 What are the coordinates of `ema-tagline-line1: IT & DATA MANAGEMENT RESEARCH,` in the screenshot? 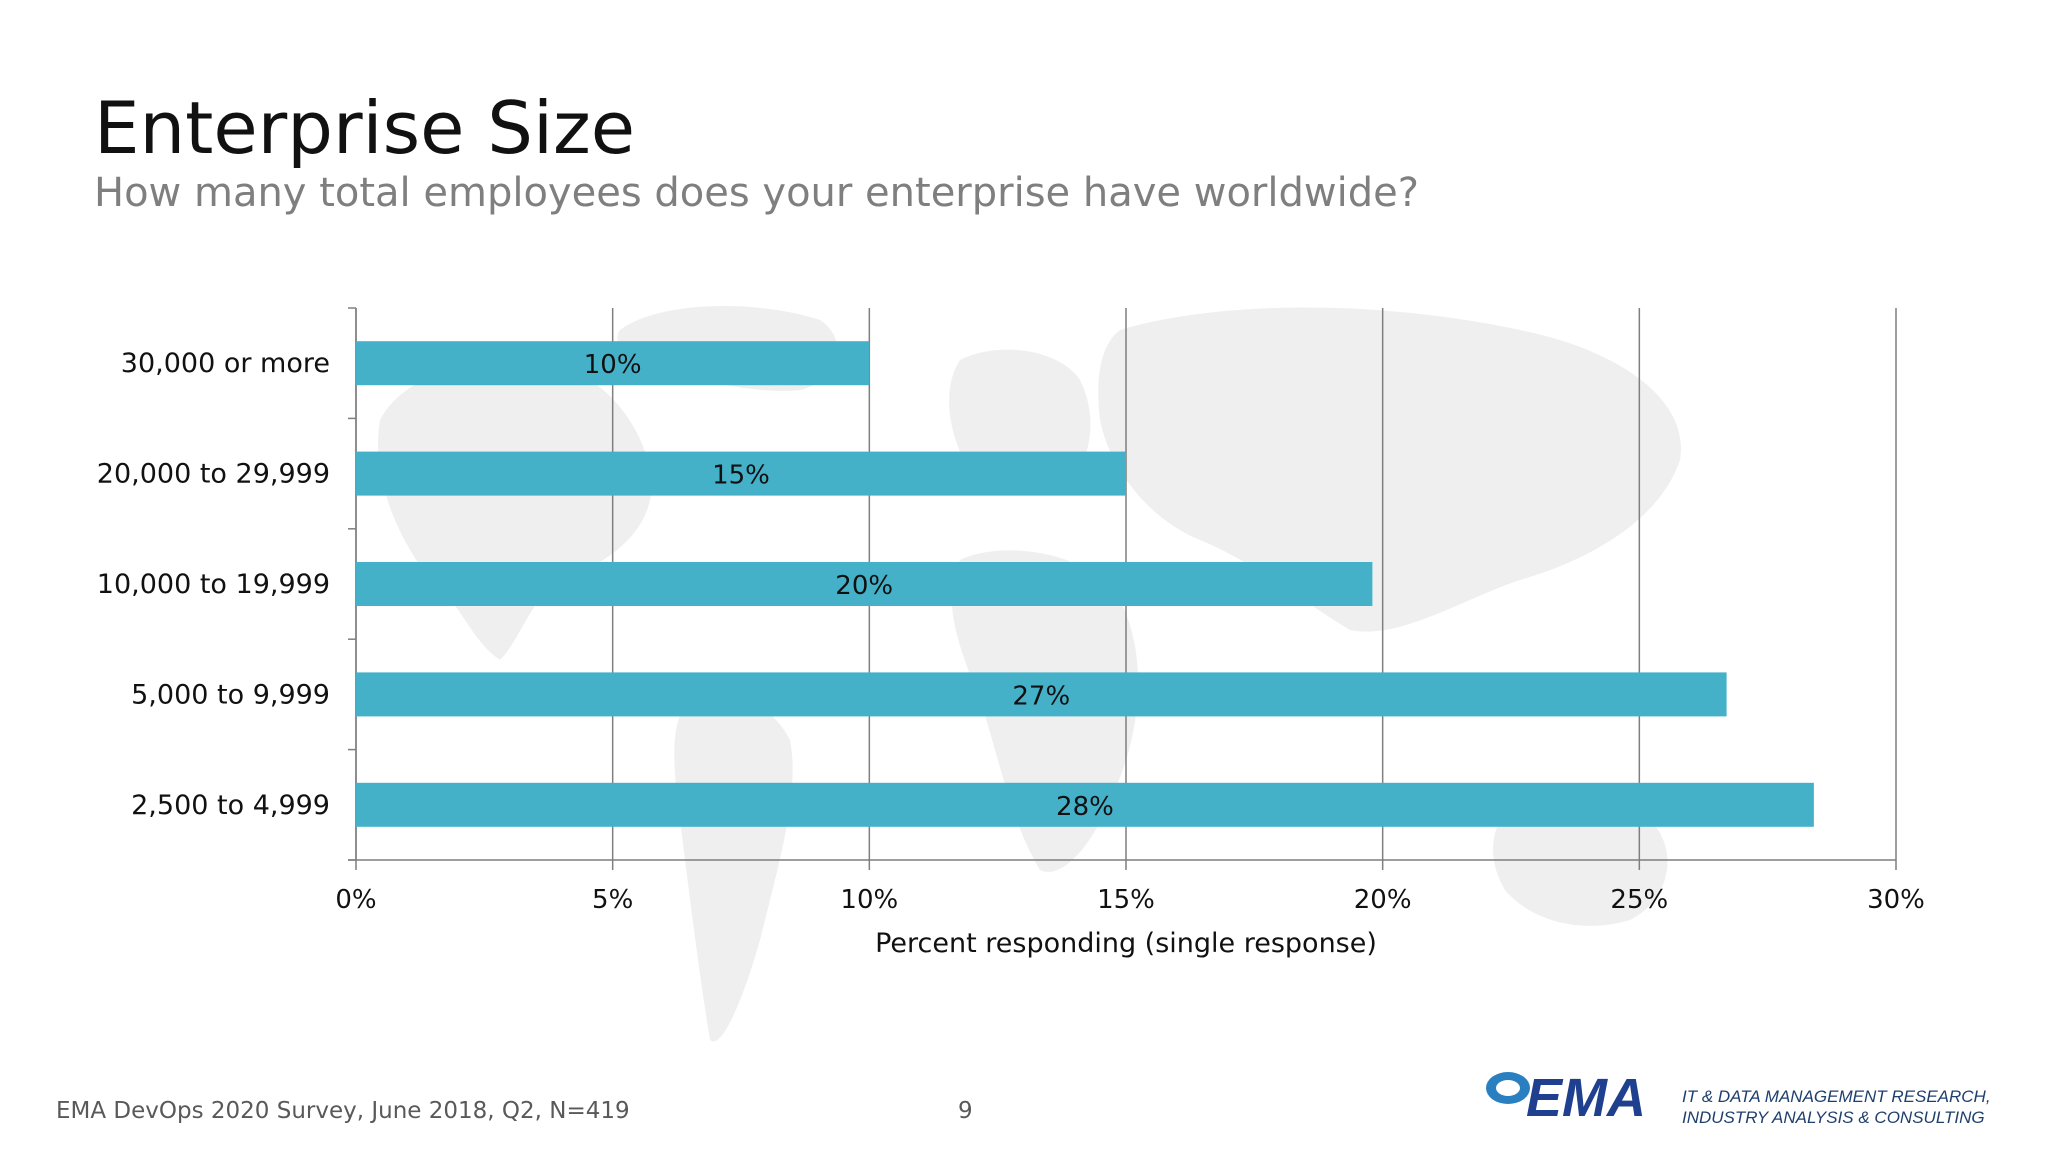 It's located at (1836, 1096).